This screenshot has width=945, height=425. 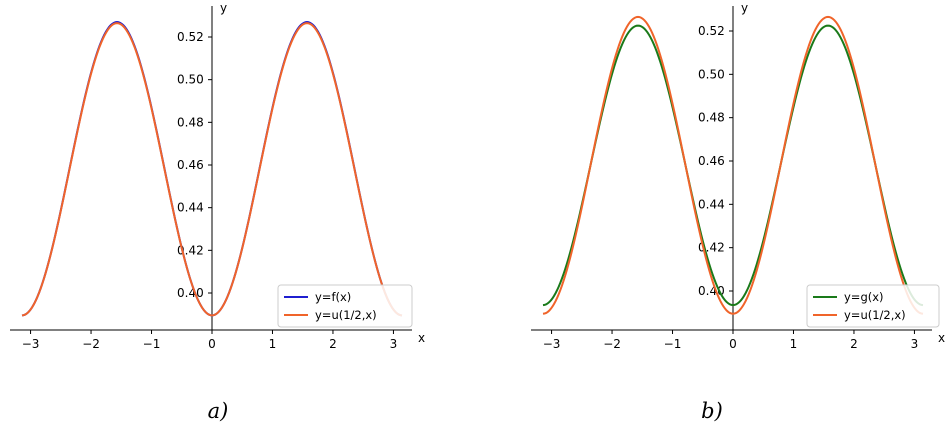 What do you see at coordinates (864, 297) in the screenshot?
I see `legend-entry: y=g(x)` at bounding box center [864, 297].